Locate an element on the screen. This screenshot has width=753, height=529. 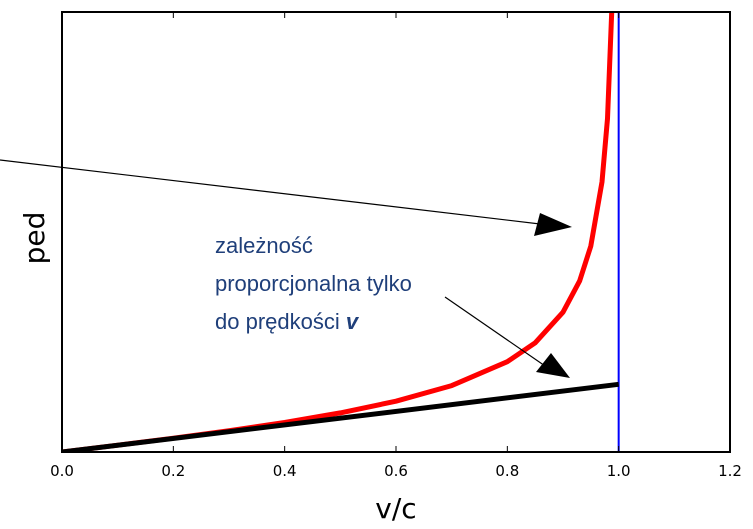
arrowhead-classical is located at coordinates (553, 365).